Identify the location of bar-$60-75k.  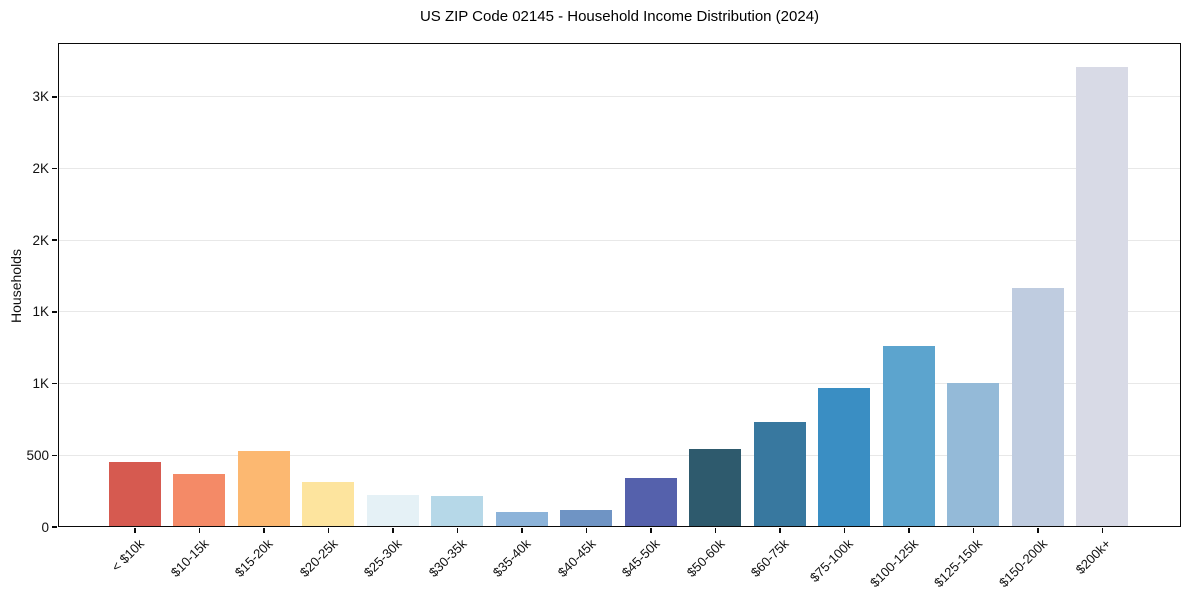
(779, 474).